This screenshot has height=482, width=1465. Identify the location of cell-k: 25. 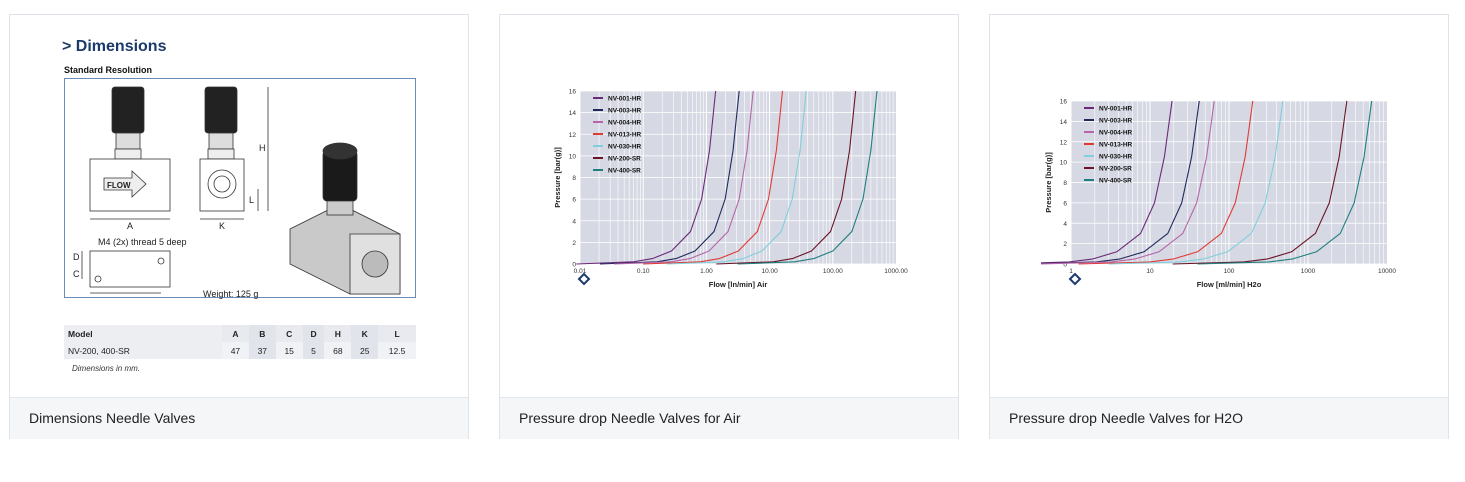
(365, 350).